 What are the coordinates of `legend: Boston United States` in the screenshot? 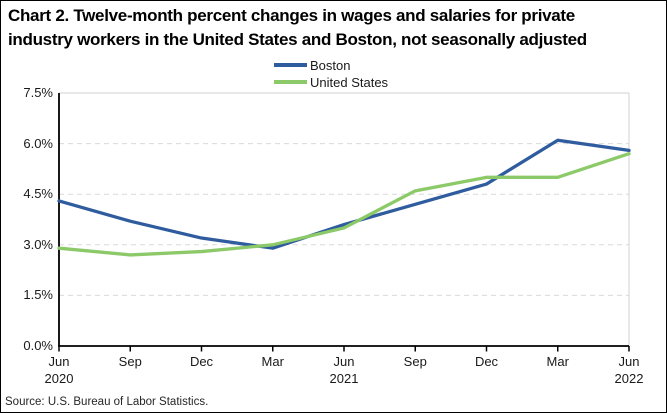 It's located at (331, 73).